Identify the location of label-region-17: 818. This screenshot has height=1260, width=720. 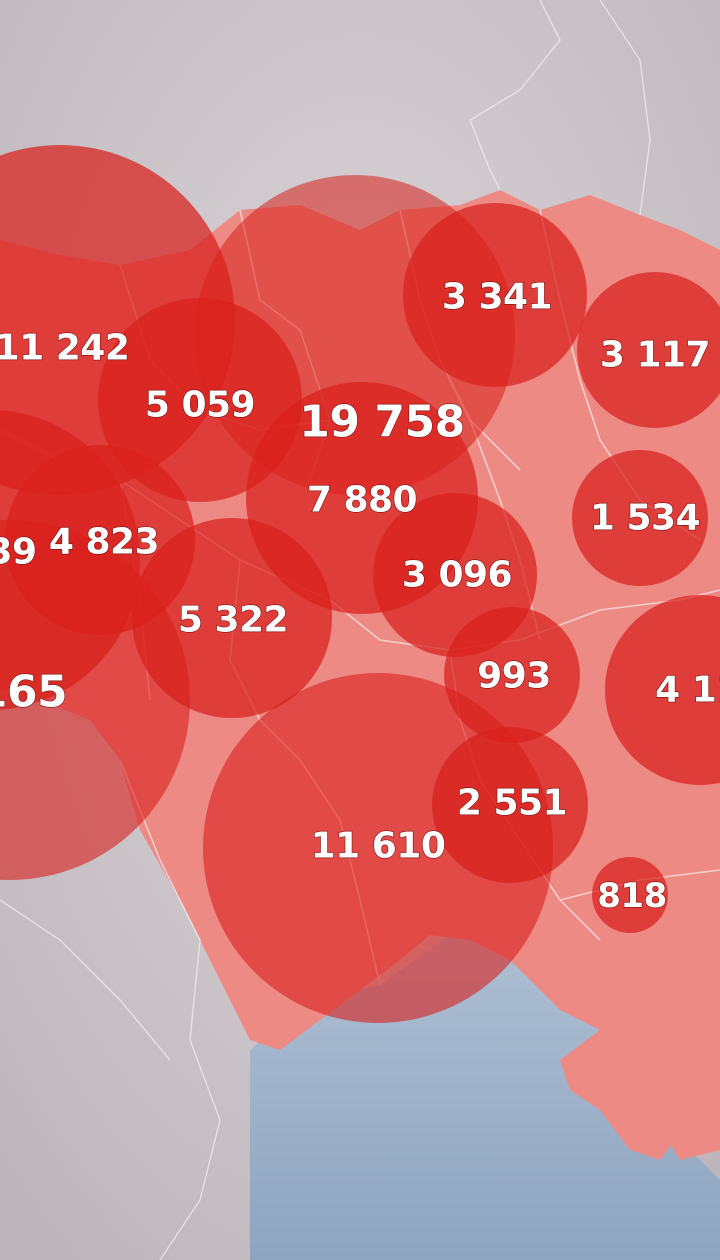
(631, 896).